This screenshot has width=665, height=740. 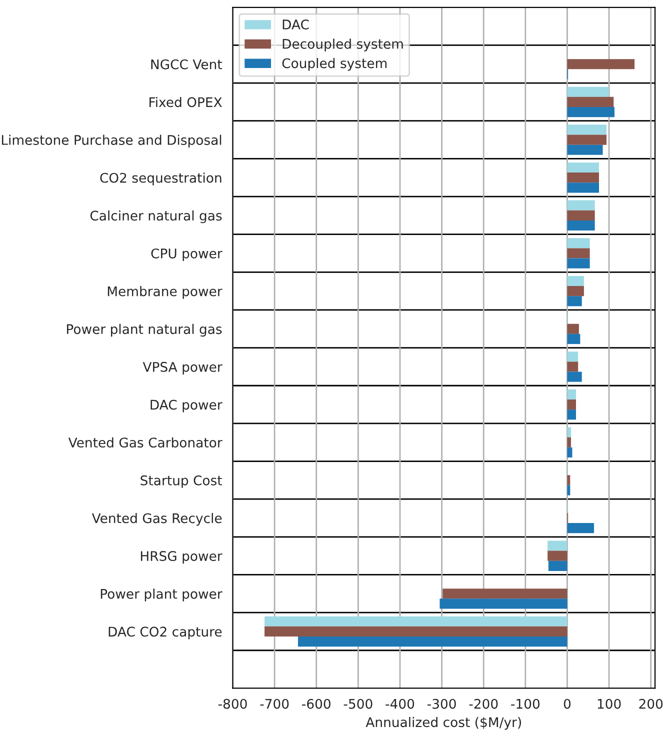 What do you see at coordinates (186, 406) in the screenshot?
I see `y-tick-label: DAC power` at bounding box center [186, 406].